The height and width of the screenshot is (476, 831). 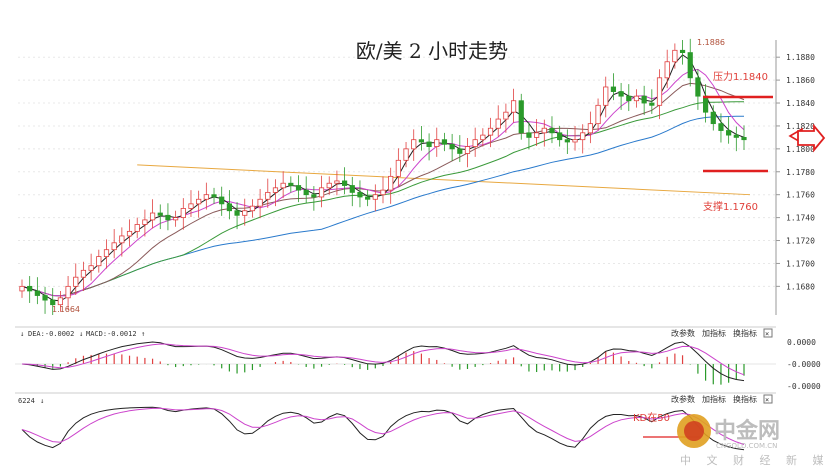 I want to click on y-tick-label: 1.1880, so click(x=800, y=57).